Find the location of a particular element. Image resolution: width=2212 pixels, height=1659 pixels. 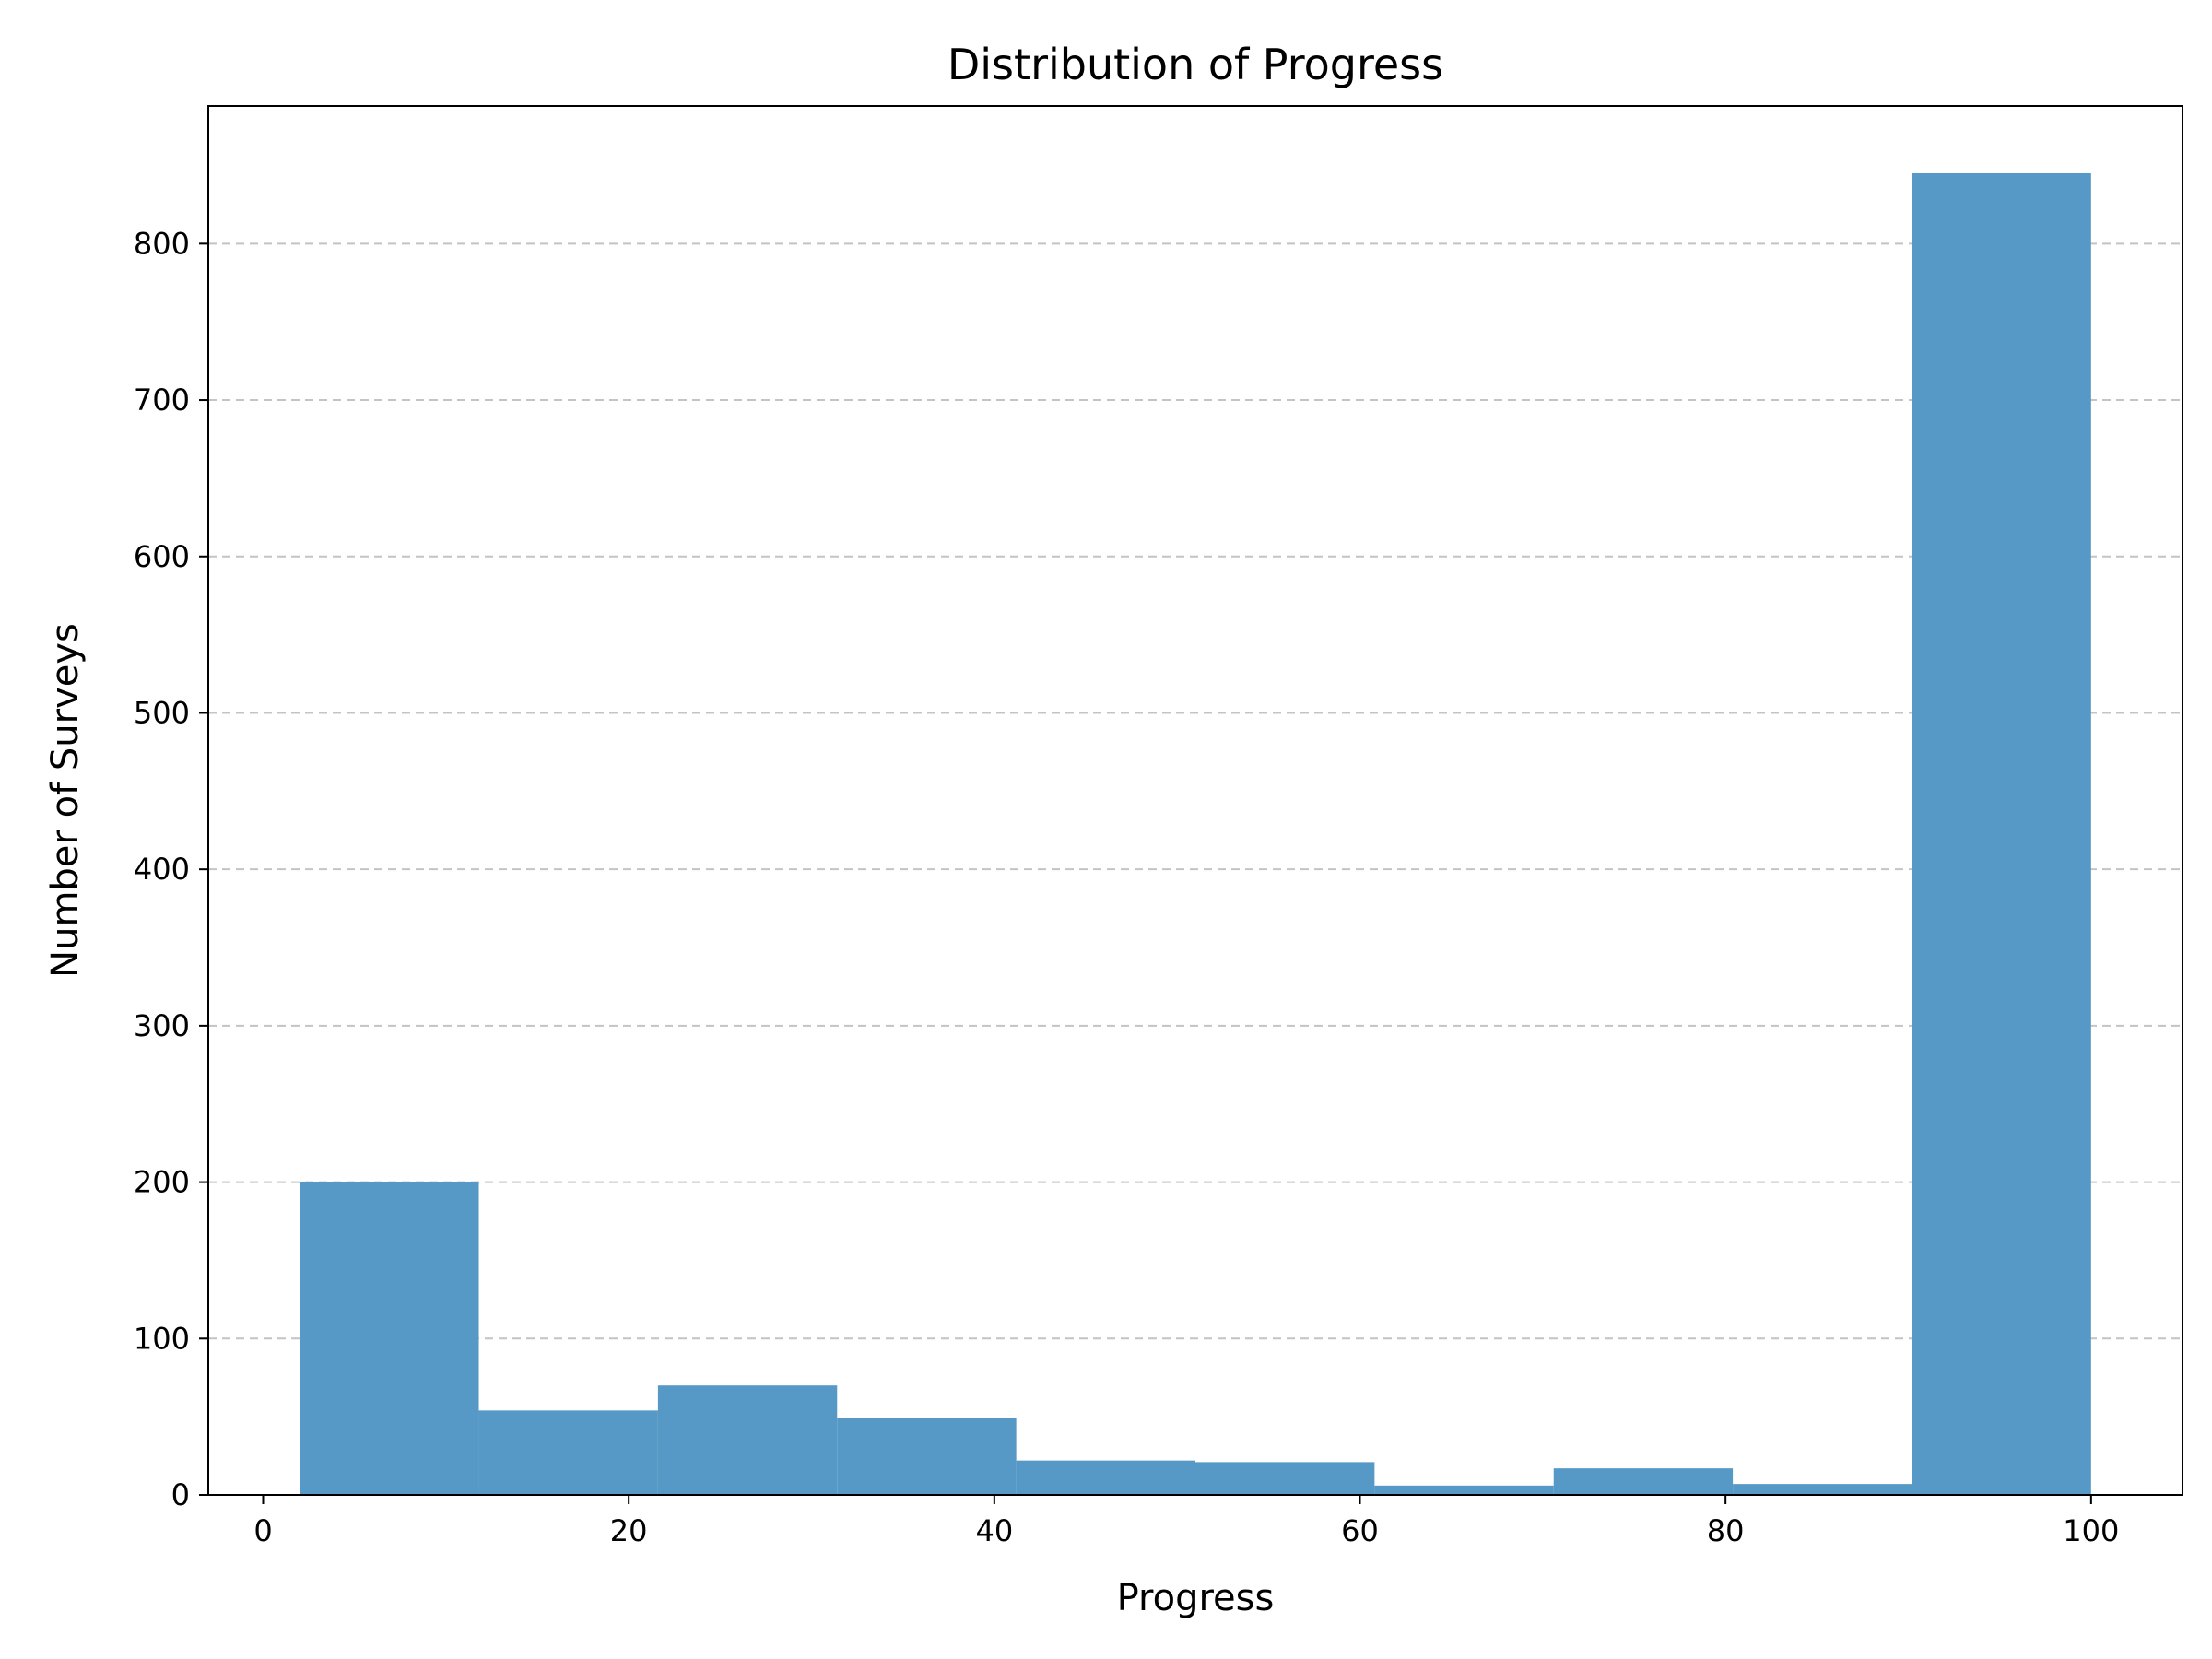

y-tick-label: 300 is located at coordinates (162, 1025).